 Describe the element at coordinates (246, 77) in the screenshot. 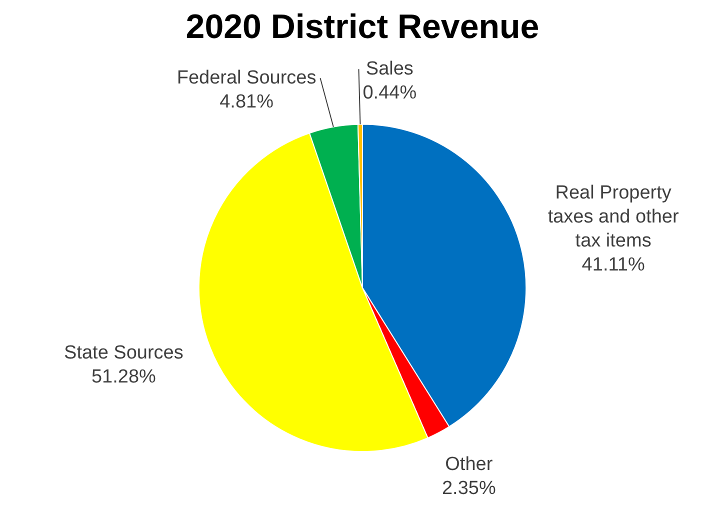

I see `slice-label: Federal Sources` at that location.